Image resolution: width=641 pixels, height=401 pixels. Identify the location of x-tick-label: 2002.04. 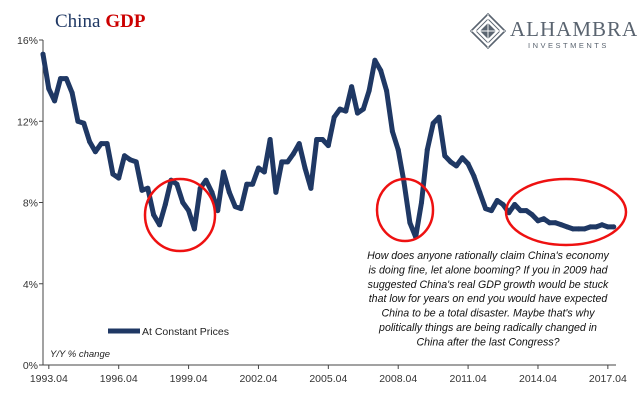
(258, 379).